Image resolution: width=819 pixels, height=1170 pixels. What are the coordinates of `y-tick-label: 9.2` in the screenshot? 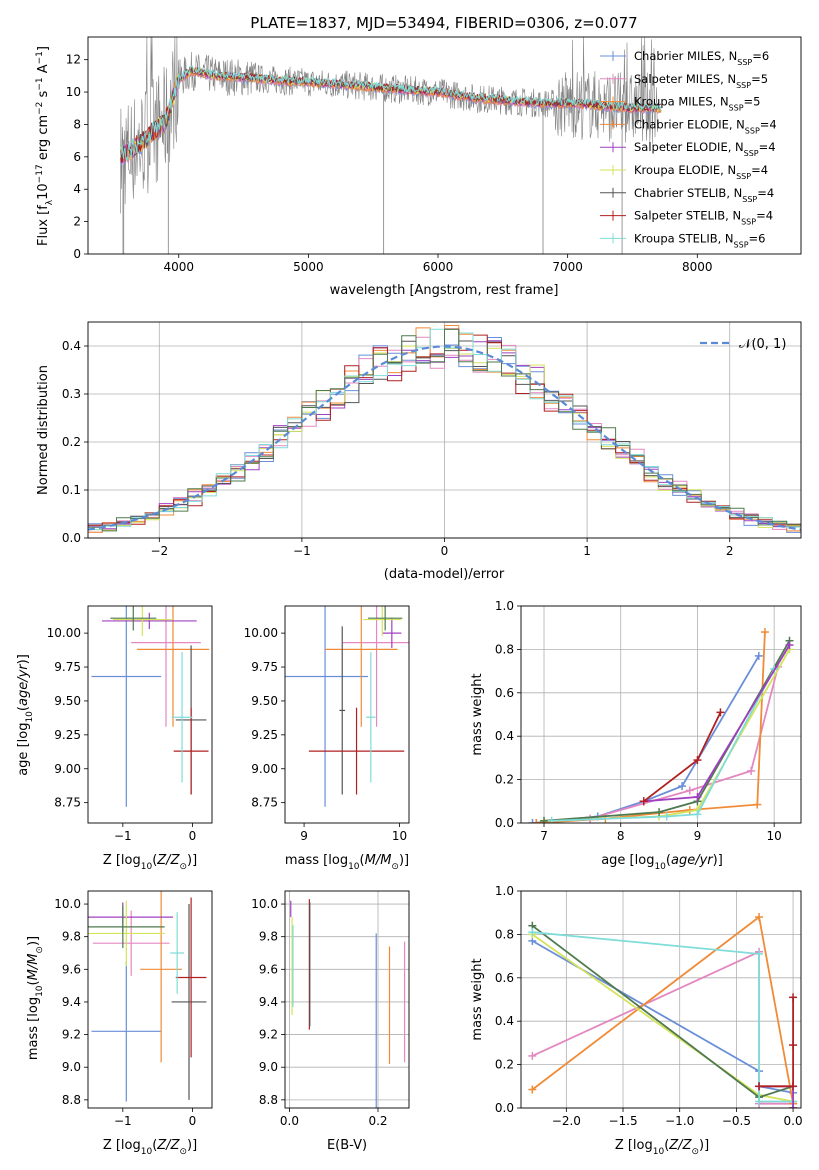 It's located at (71, 1035).